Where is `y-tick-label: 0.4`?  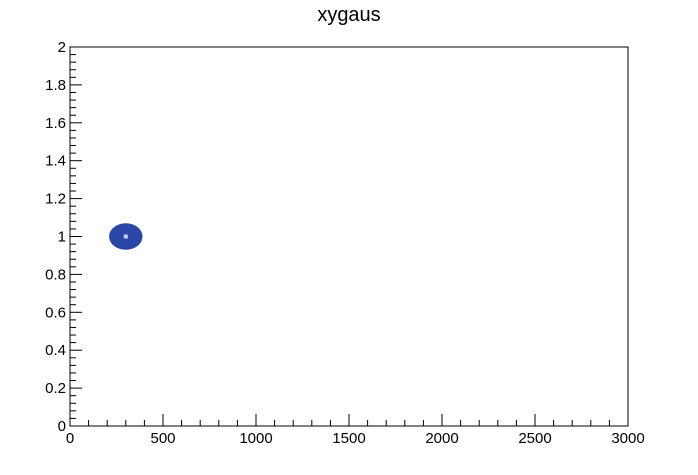
y-tick-label: 0.4 is located at coordinates (55, 350).